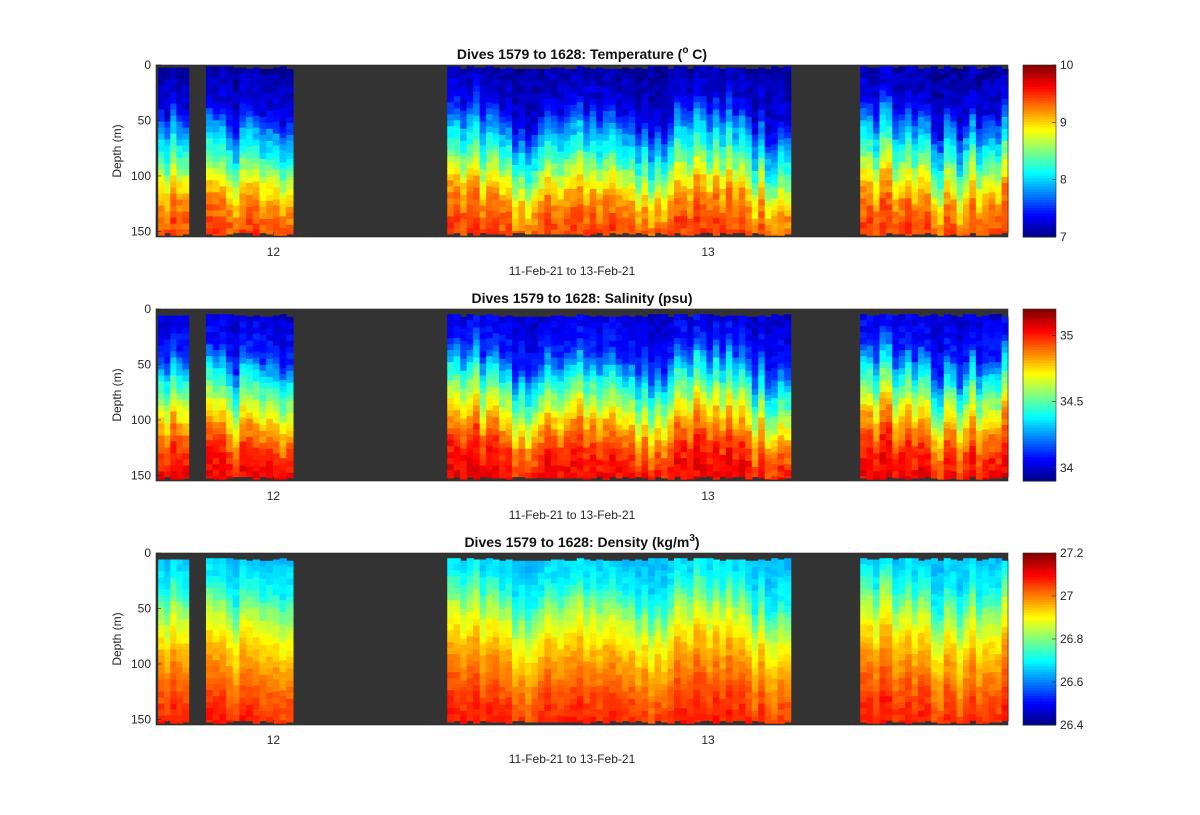 This screenshot has width=1200, height=815. I want to click on colorbar-swatch, so click(1039, 104).